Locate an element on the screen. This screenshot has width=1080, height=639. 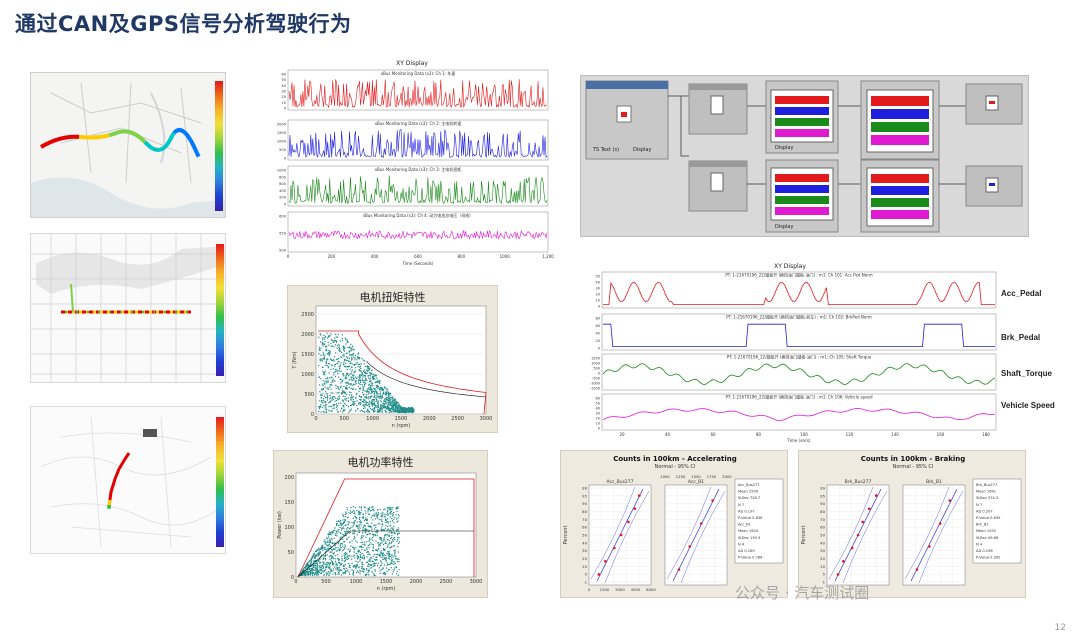
prob-accel-x2tick: 1250 is located at coordinates (681, 476).